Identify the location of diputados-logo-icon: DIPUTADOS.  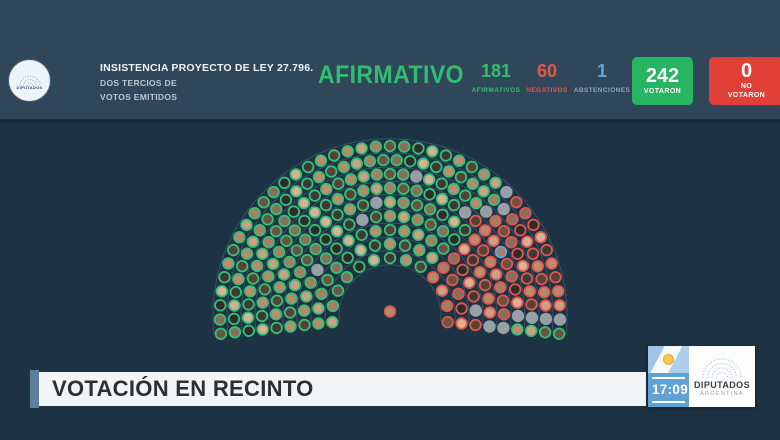
(29, 80).